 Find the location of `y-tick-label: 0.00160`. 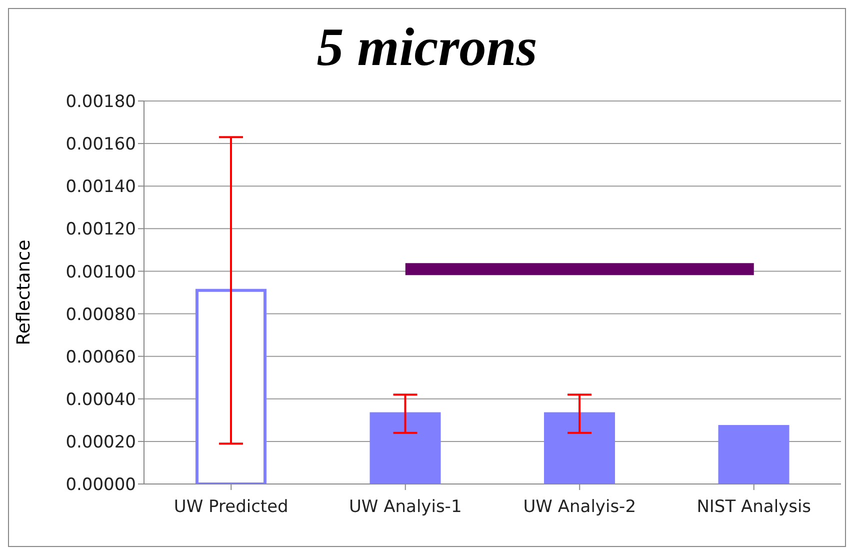

y-tick-label: 0.00160 is located at coordinates (101, 144).